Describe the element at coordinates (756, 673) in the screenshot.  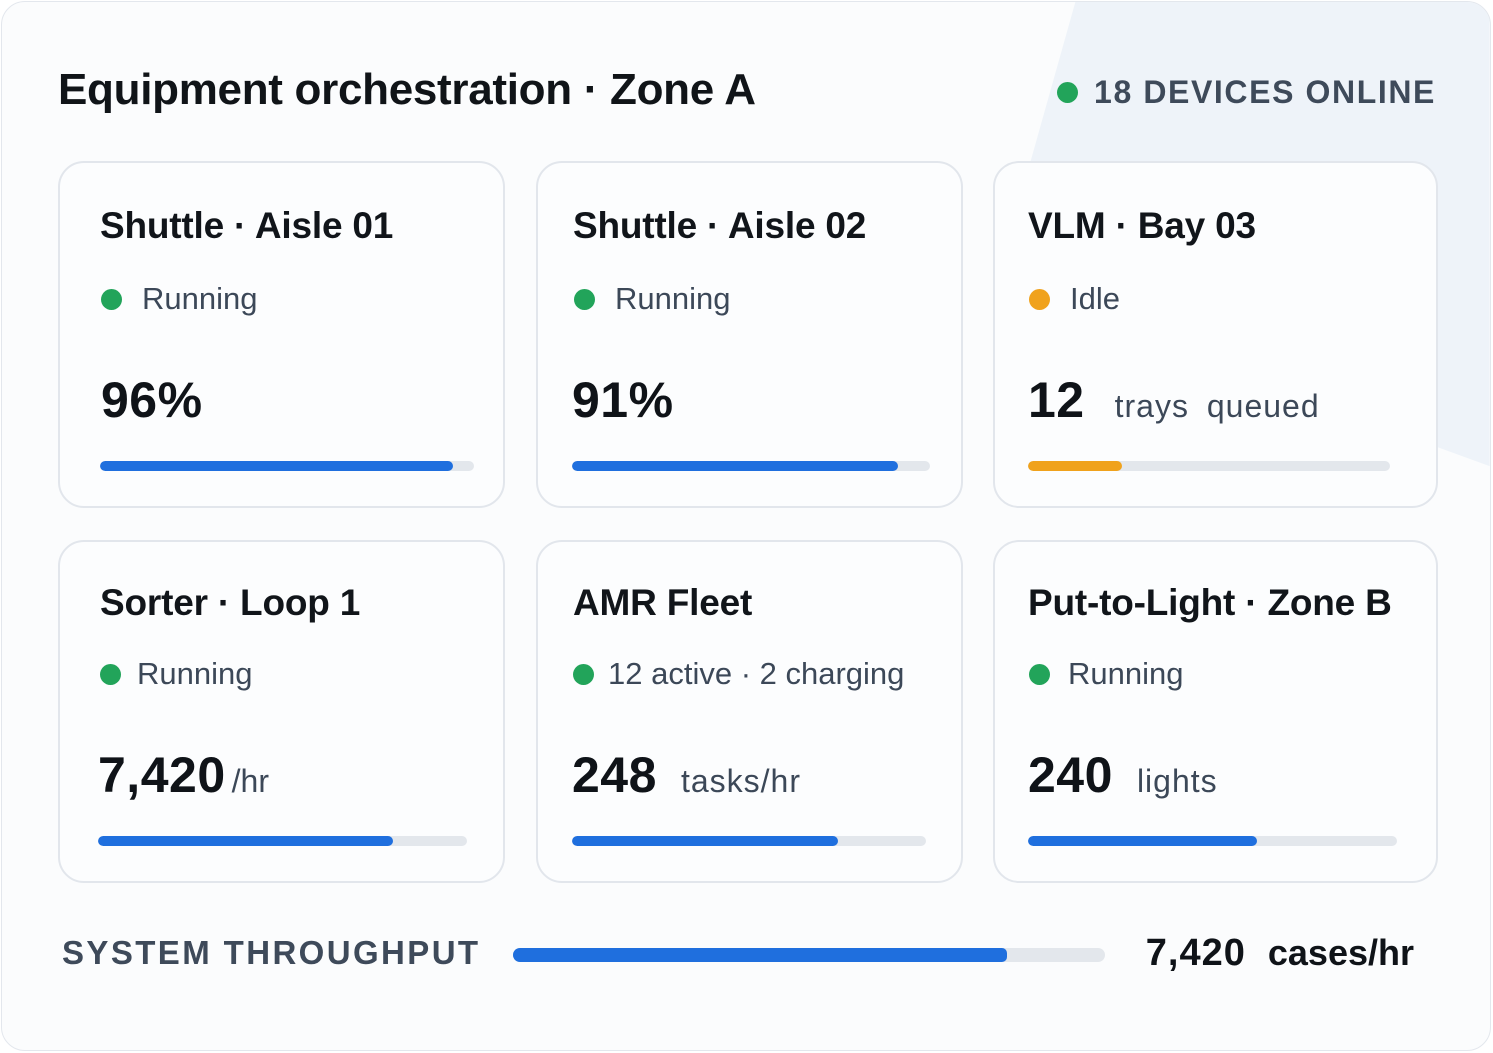
I see `status-label: 12 active · 2 charging` at that location.